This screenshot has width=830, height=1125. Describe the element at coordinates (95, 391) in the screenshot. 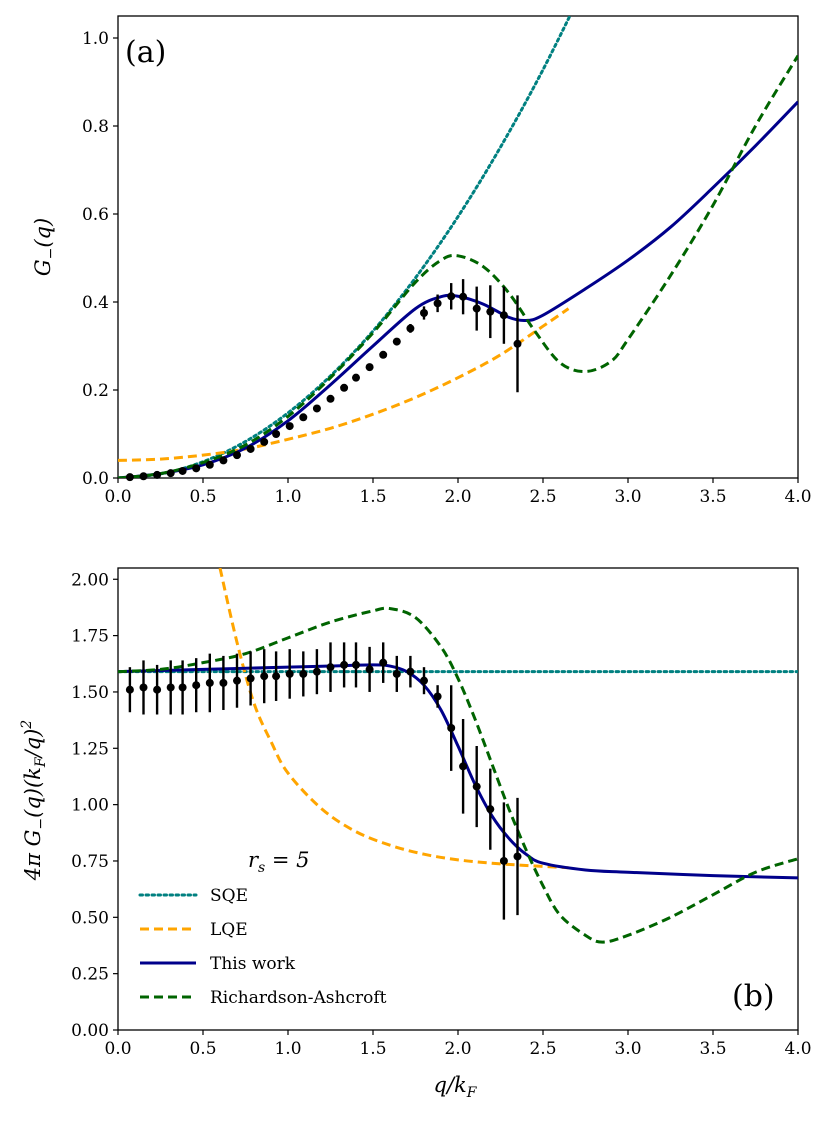

I see `panel-a-y-tick-label: 0.2` at that location.